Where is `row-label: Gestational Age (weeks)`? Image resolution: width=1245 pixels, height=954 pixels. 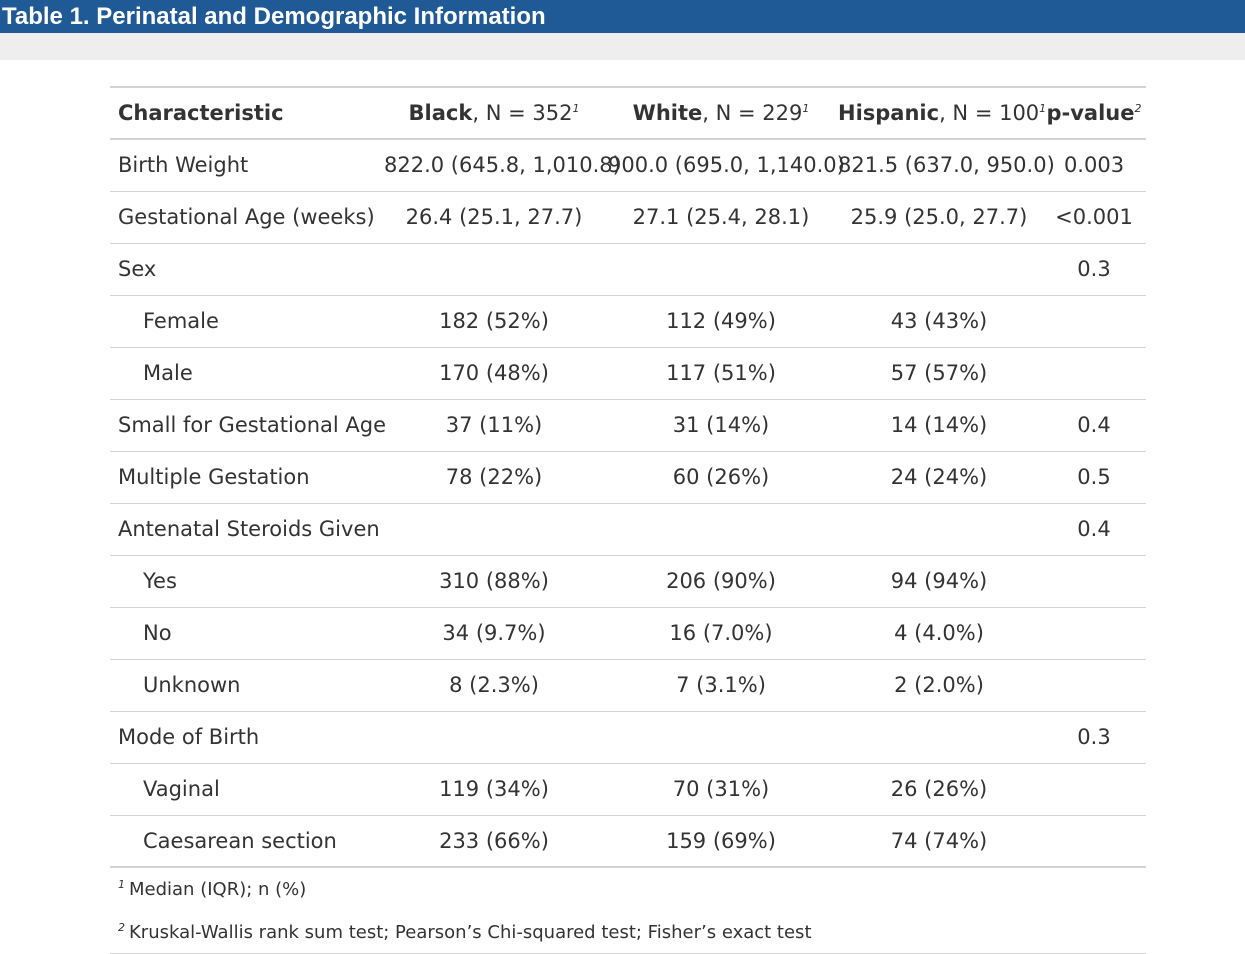
row-label: Gestational Age (weeks) is located at coordinates (246, 217).